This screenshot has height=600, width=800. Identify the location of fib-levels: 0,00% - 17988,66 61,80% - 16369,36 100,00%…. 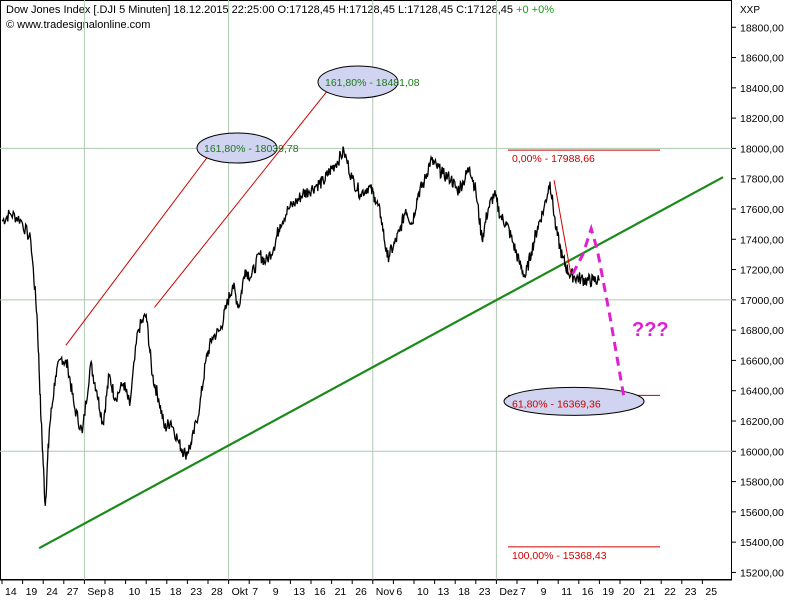
(581, 355).